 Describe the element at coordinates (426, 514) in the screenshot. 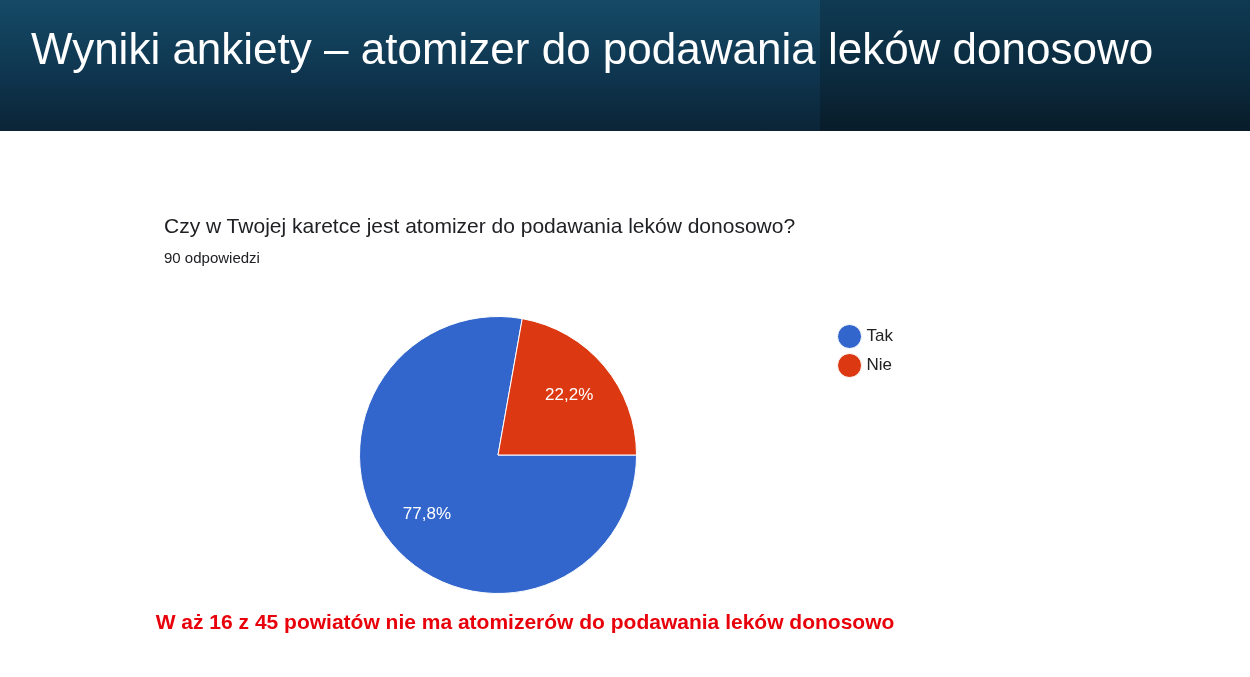

I see `data-label: 77,8%` at that location.